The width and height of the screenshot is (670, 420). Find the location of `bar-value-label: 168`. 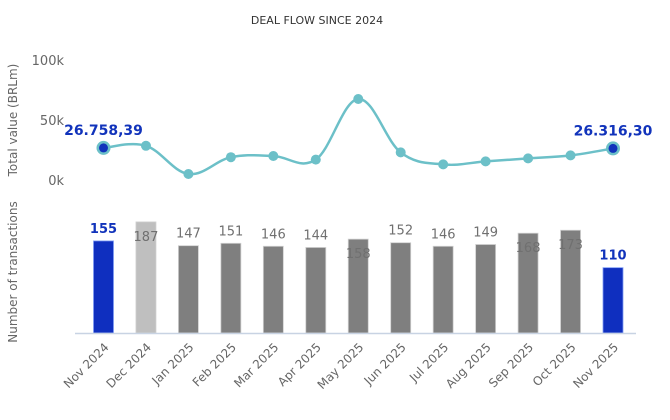

bar-value-label: 168 is located at coordinates (528, 248).